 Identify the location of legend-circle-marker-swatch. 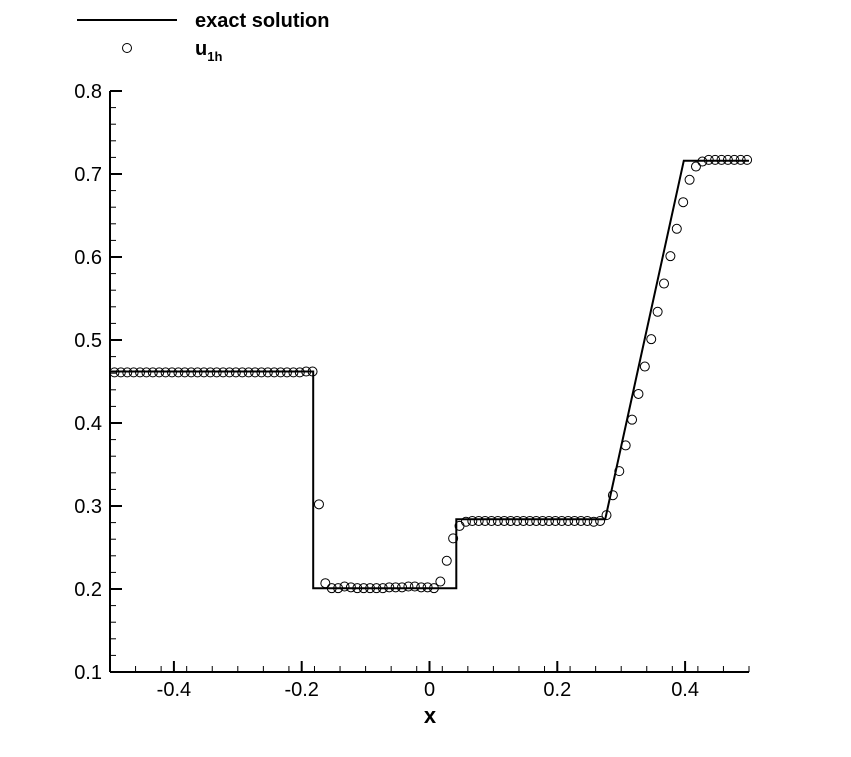
(127, 48).